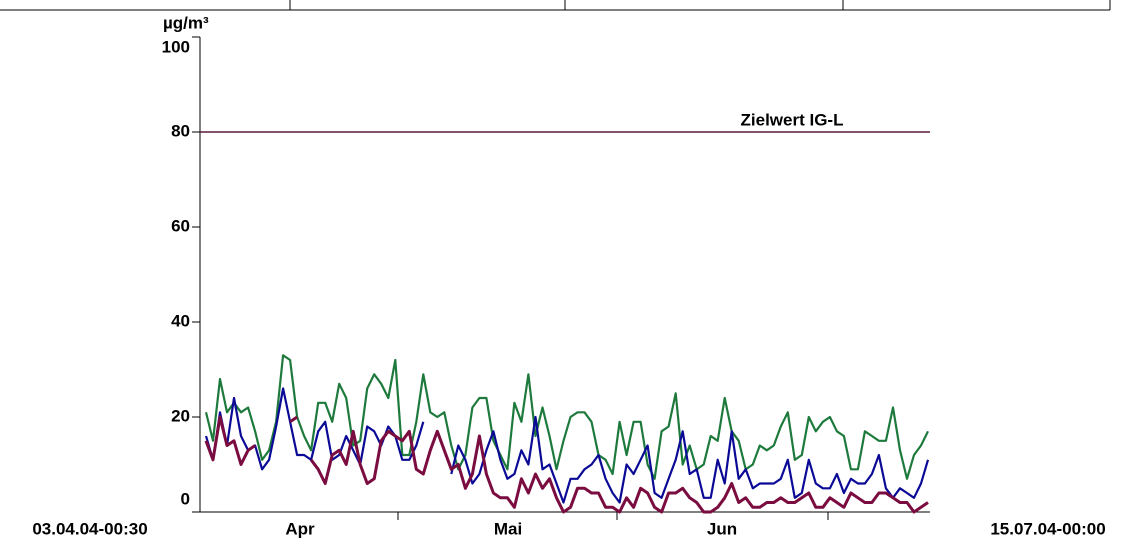 This screenshot has width=1125, height=544. What do you see at coordinates (1047, 528) in the screenshot?
I see `end-label: 15.07.04-00:00` at bounding box center [1047, 528].